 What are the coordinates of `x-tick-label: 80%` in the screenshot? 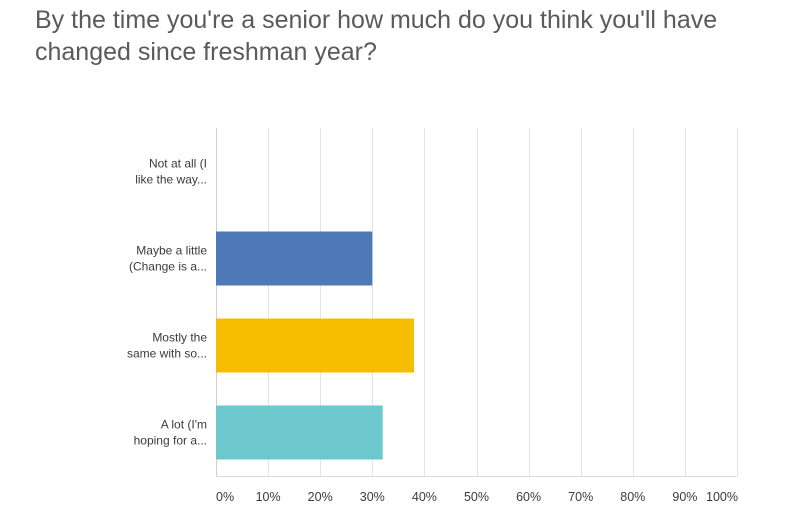 It's located at (632, 497).